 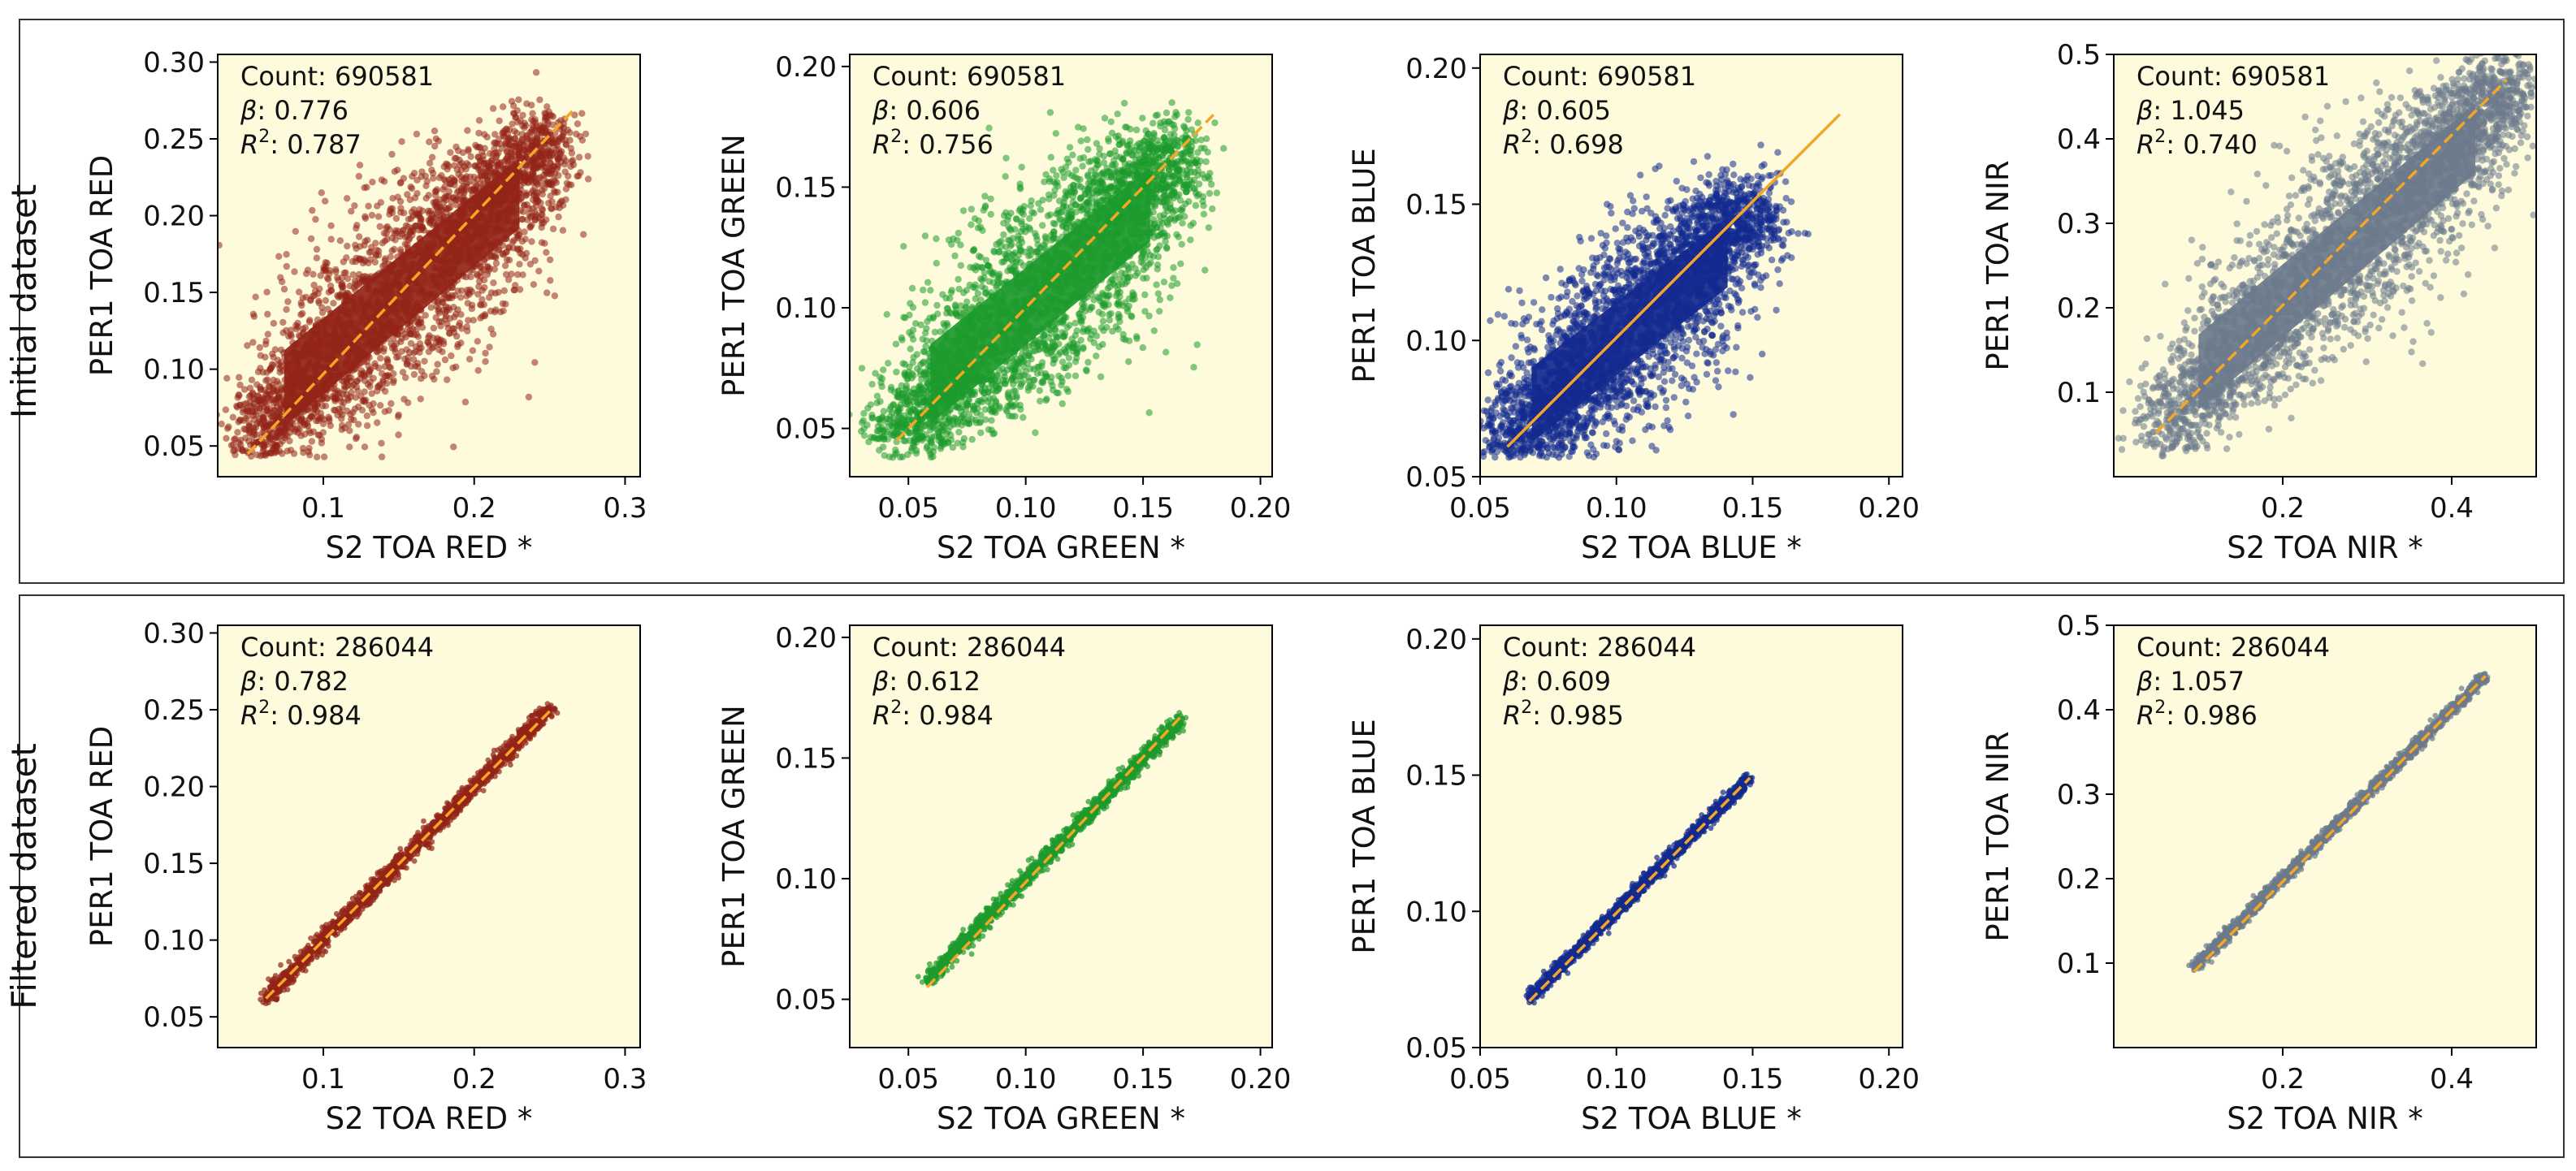 I want to click on initial-red-count-annotation: Count: 690581, so click(x=337, y=76).